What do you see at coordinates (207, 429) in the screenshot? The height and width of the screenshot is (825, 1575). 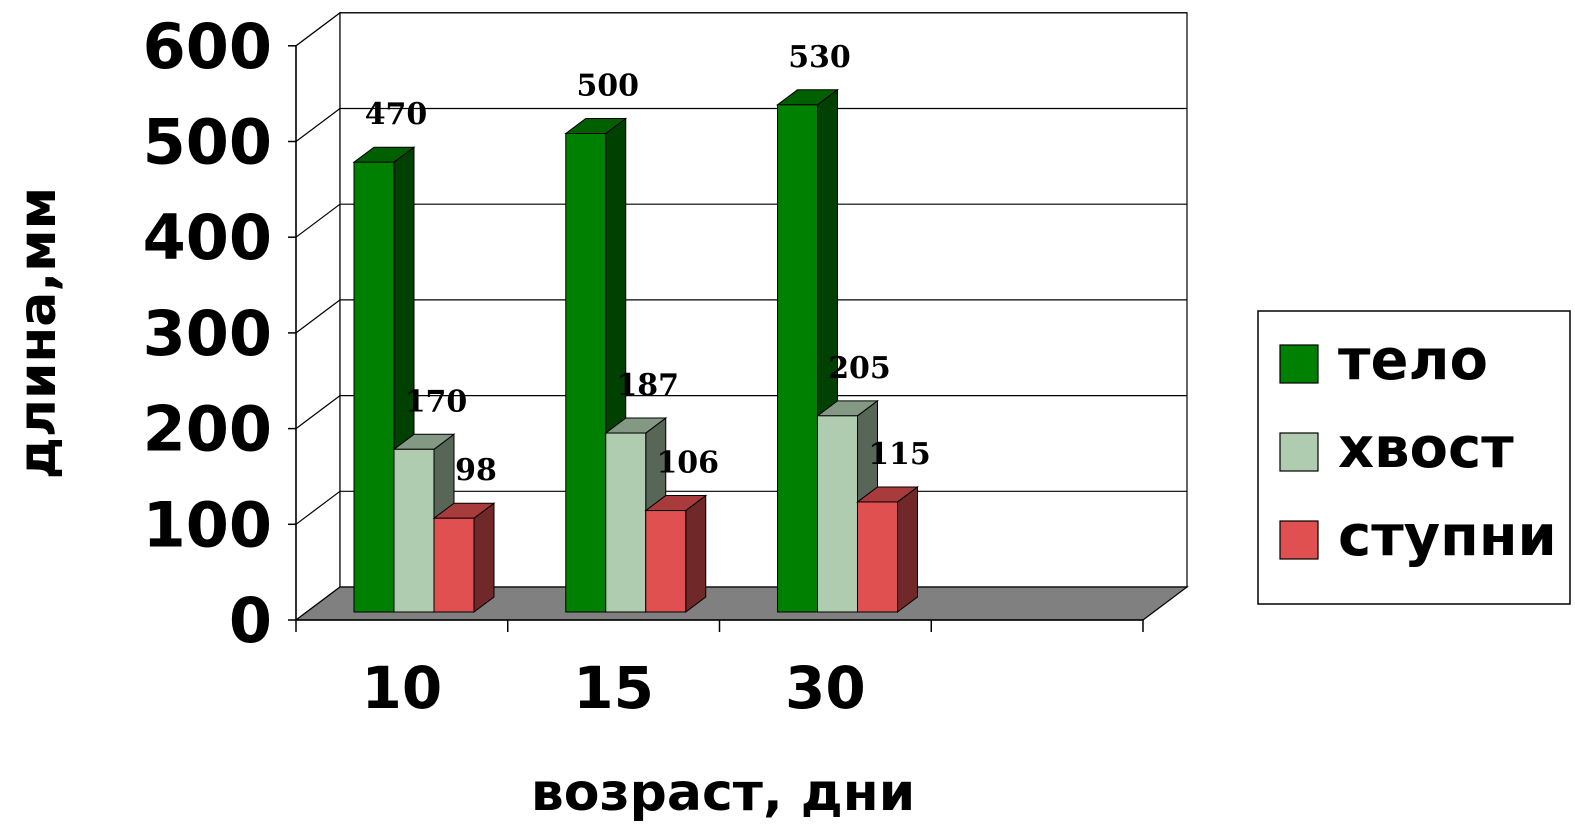 I see `y-tick-label: 200` at bounding box center [207, 429].